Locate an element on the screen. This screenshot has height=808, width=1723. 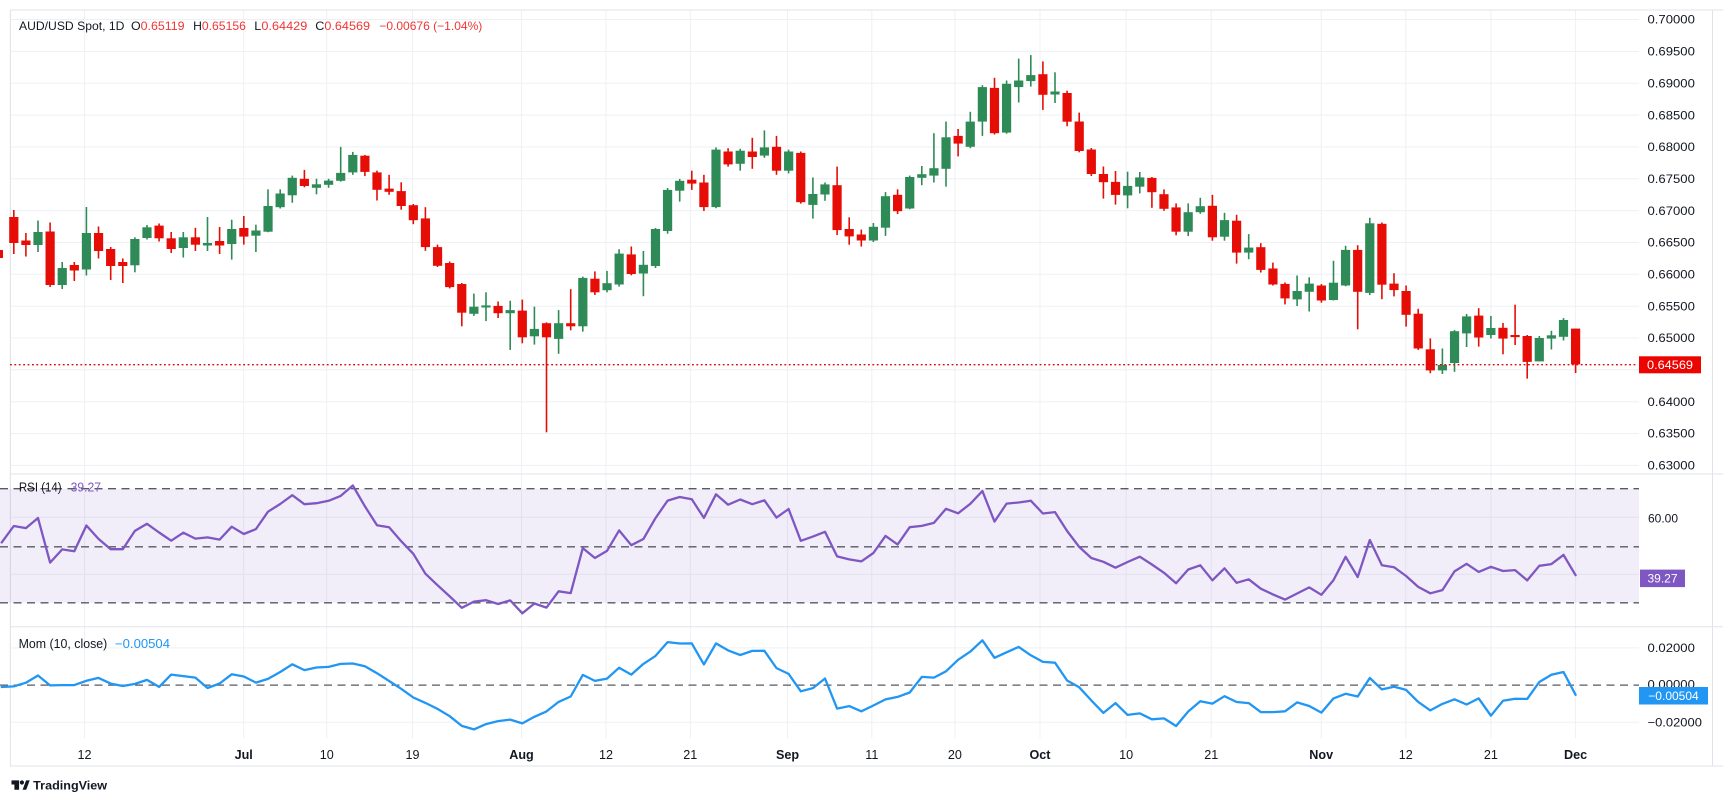
svg-text: Oct is located at coordinates (1041, 755).